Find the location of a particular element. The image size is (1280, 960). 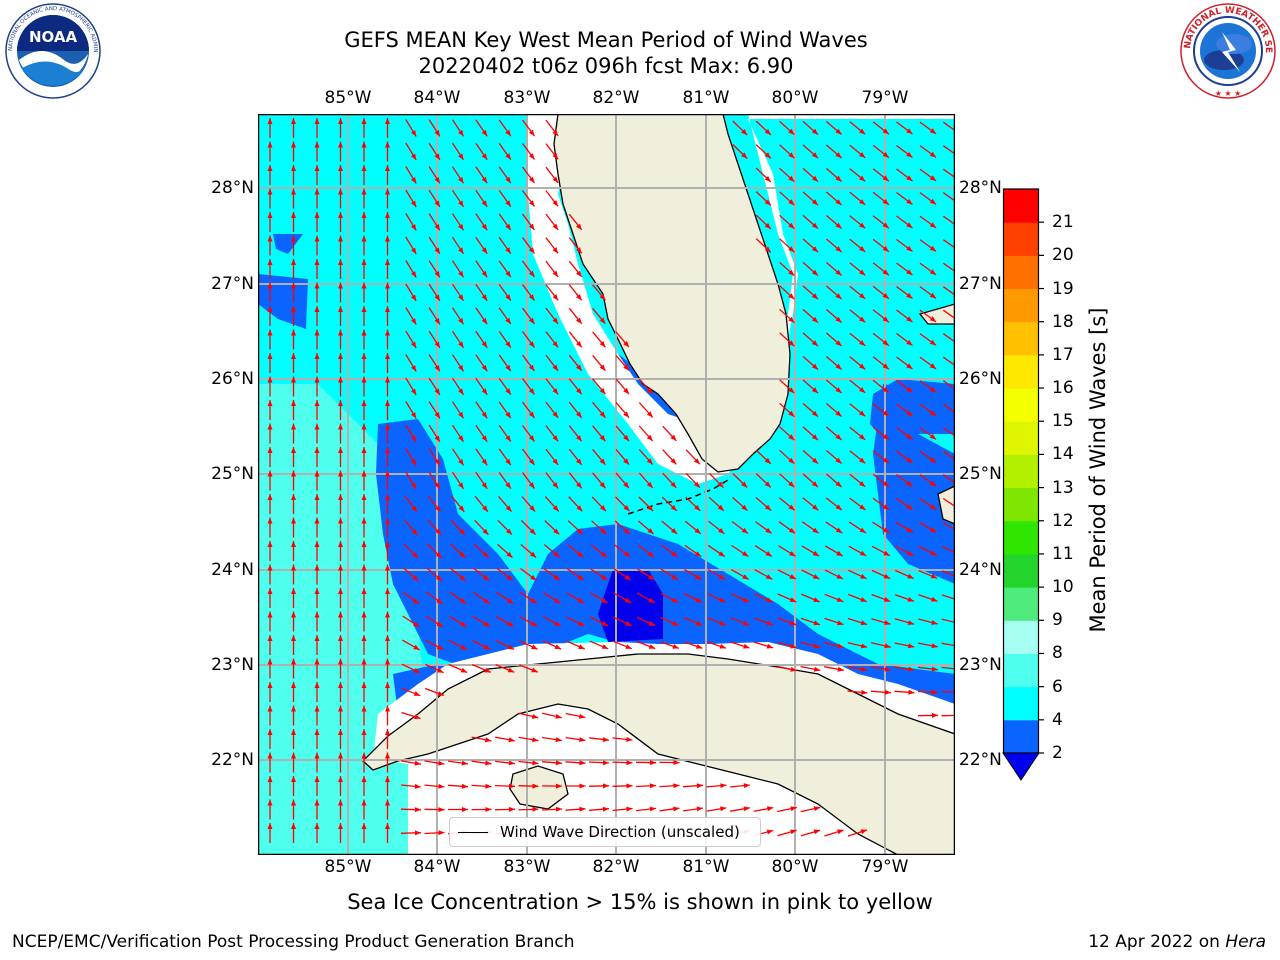

colorbar-tick-label: 17 is located at coordinates (1063, 354).